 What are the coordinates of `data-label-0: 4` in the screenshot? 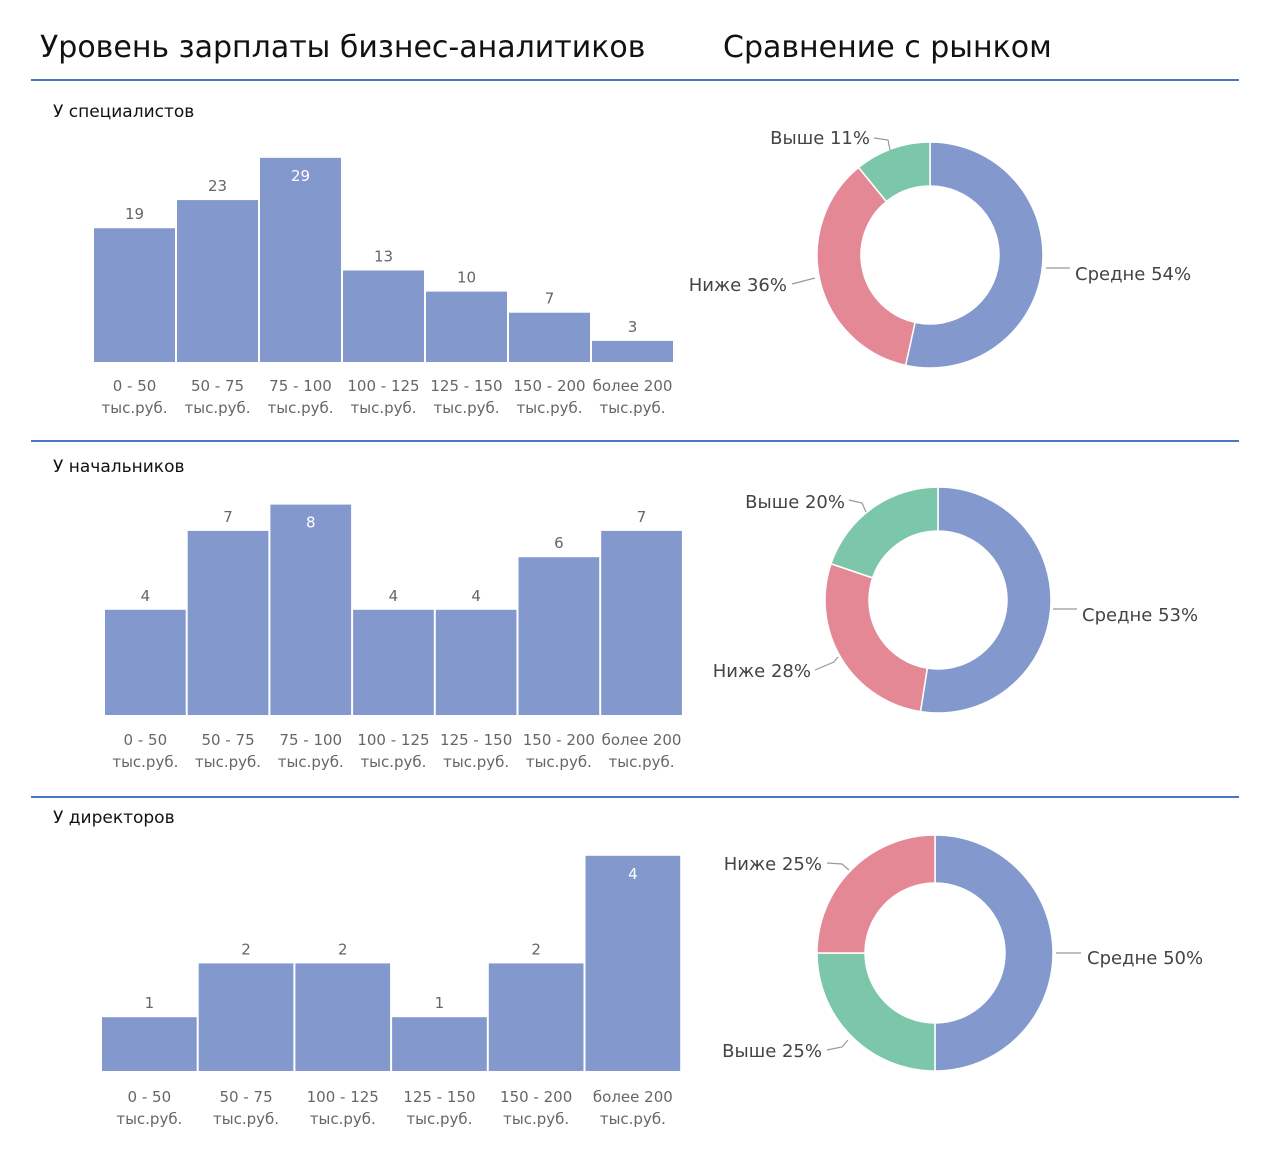 It's located at (146, 596).